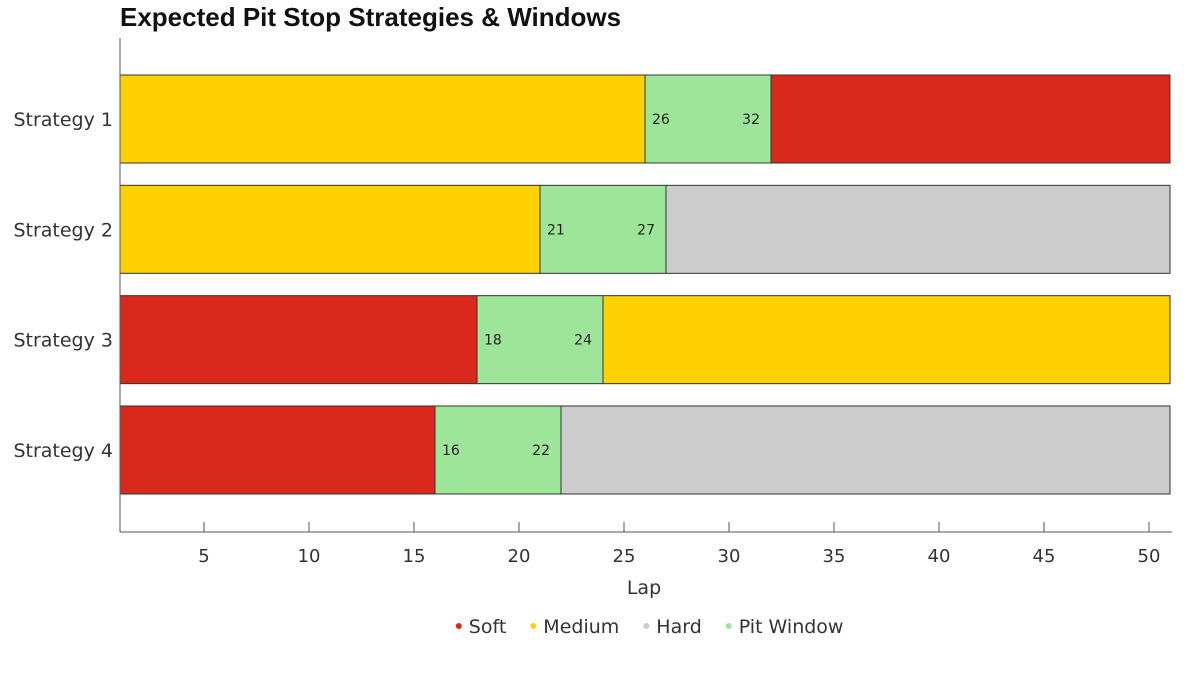  Describe the element at coordinates (939, 556) in the screenshot. I see `x-tick-label: 40` at that location.